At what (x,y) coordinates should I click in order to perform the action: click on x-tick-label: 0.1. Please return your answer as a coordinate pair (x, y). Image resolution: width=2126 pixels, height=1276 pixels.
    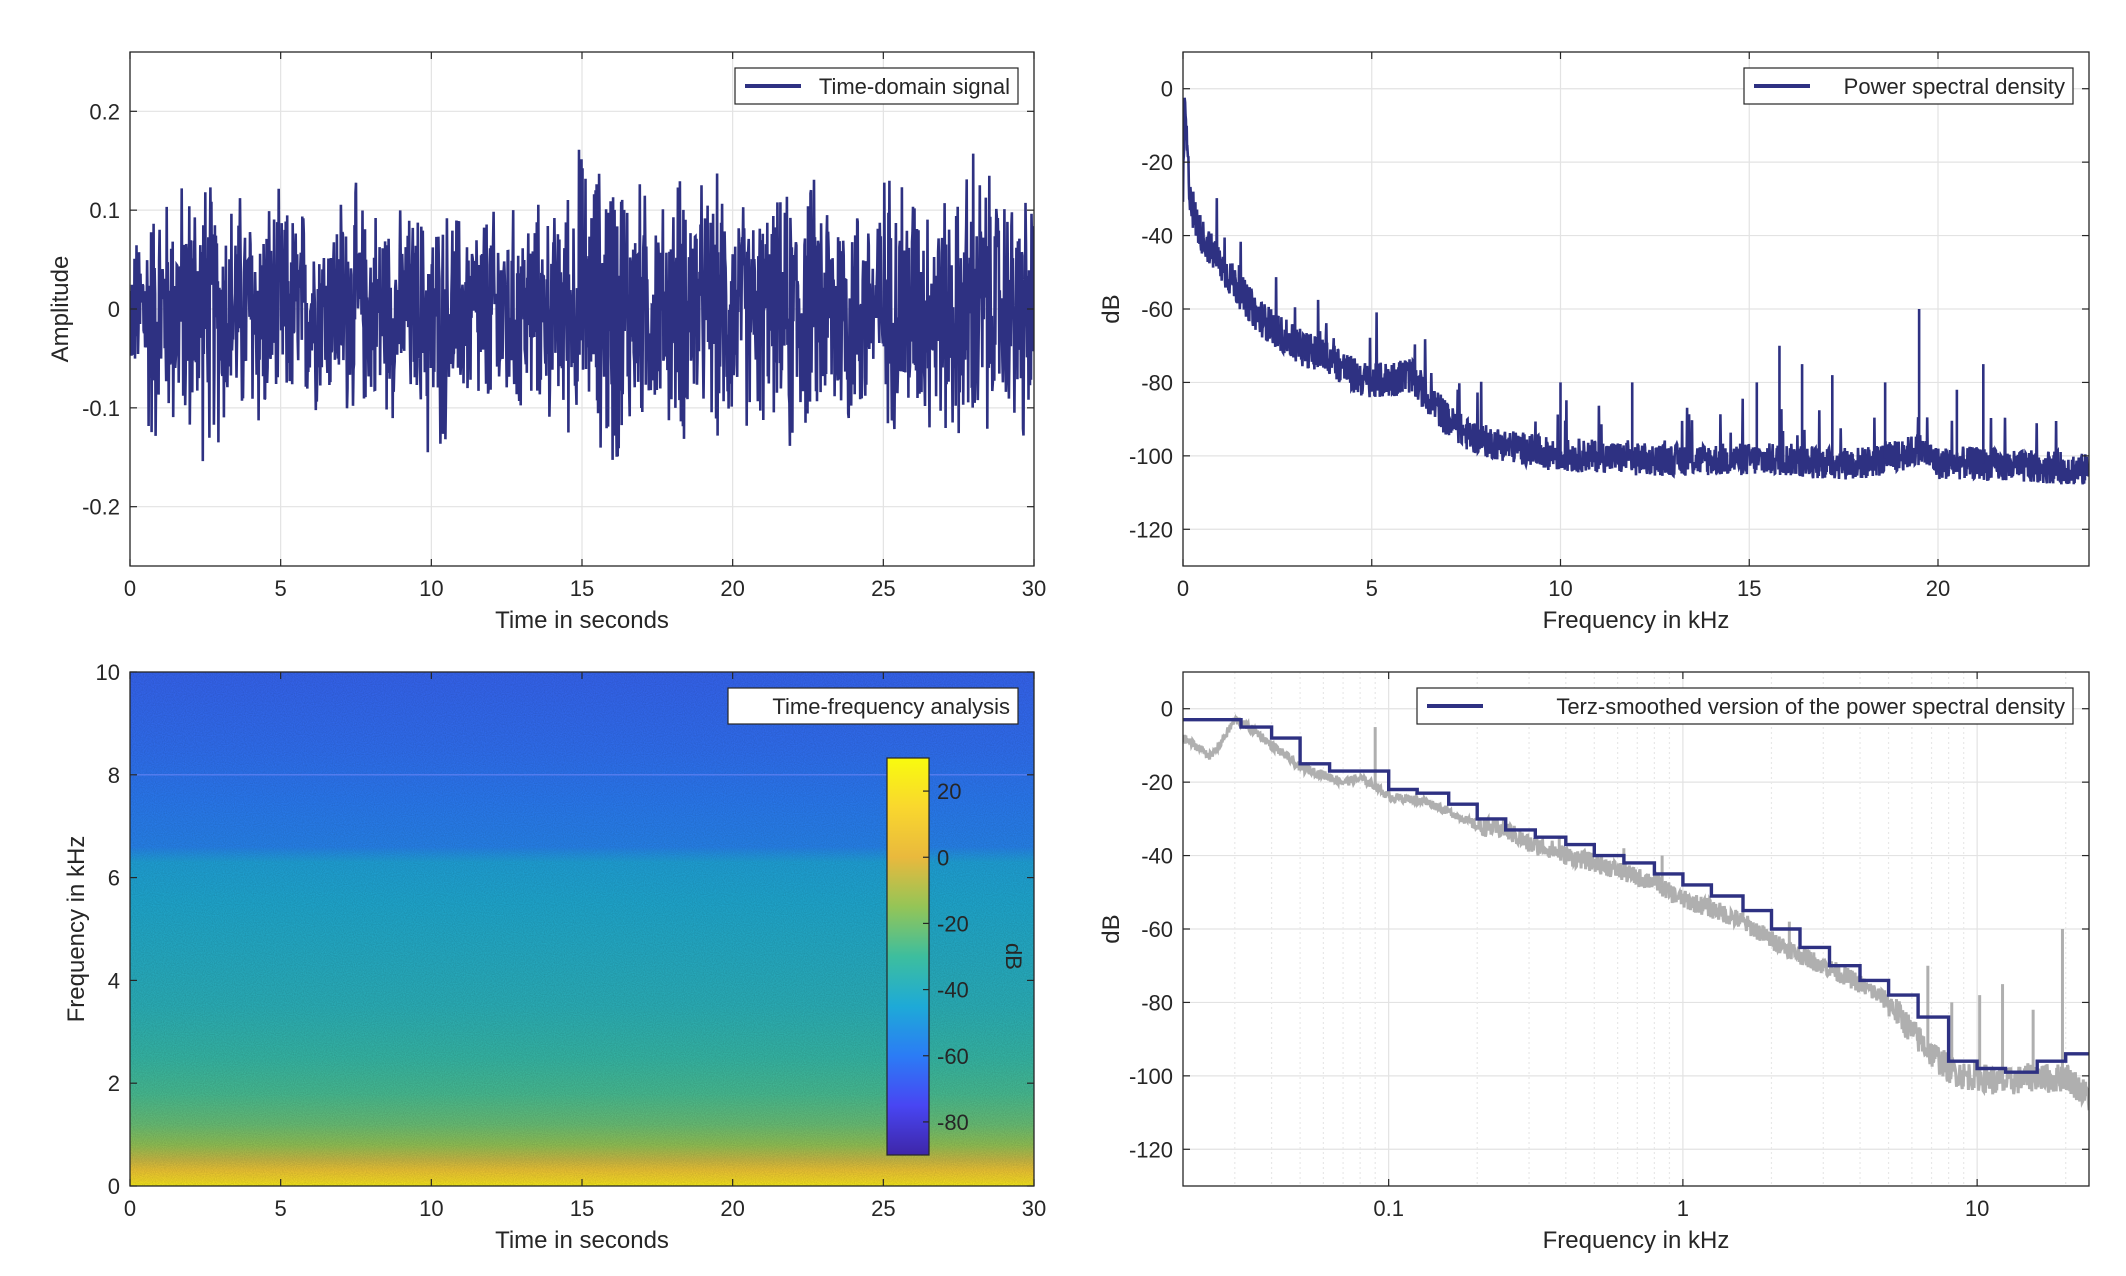
    Looking at the image, I should click on (1388, 1208).